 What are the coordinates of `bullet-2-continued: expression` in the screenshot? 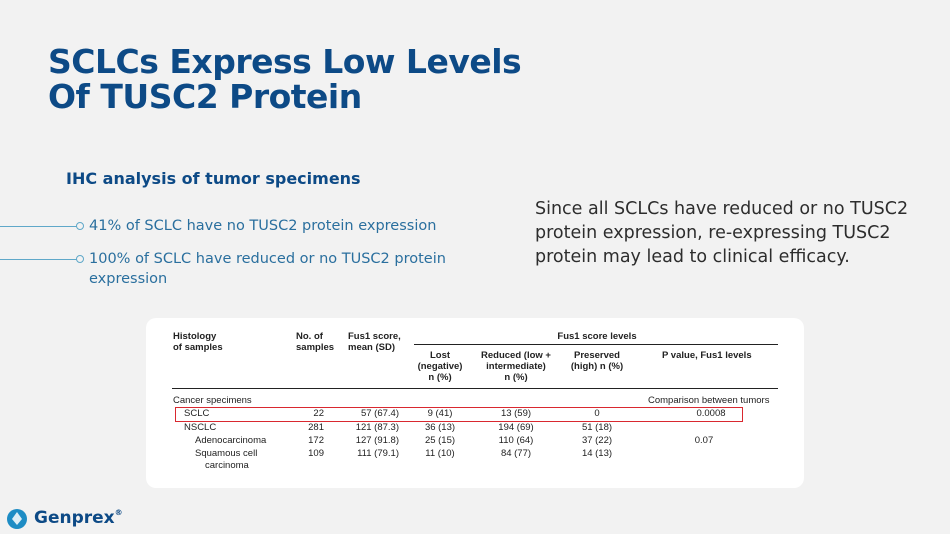 It's located at (128, 279).